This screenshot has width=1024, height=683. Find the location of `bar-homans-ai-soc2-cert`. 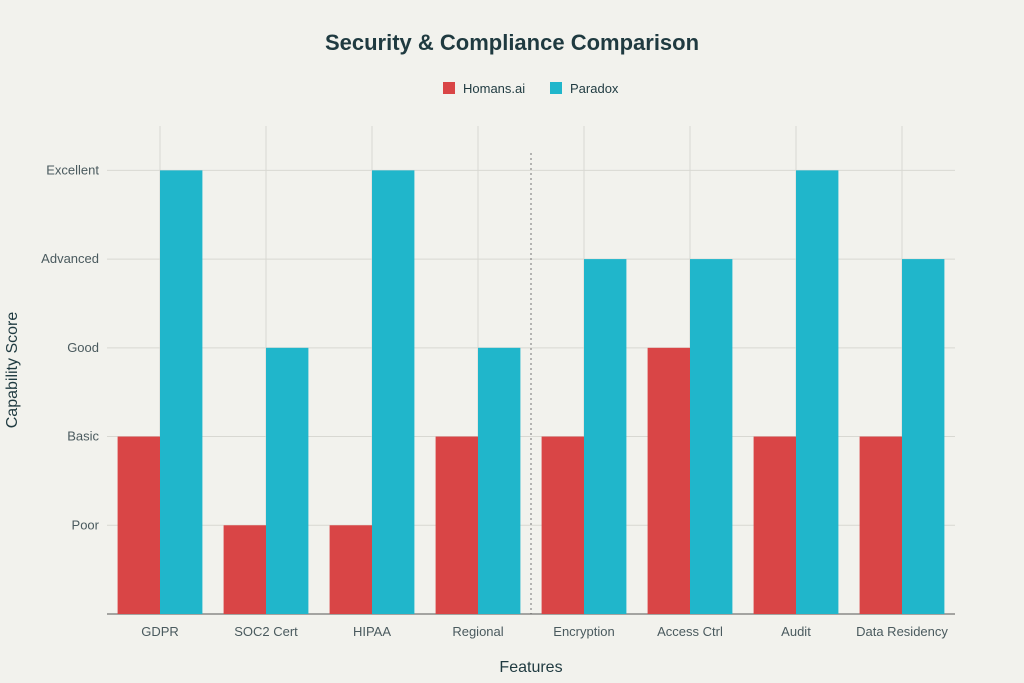

bar-homans-ai-soc2-cert is located at coordinates (244, 569).